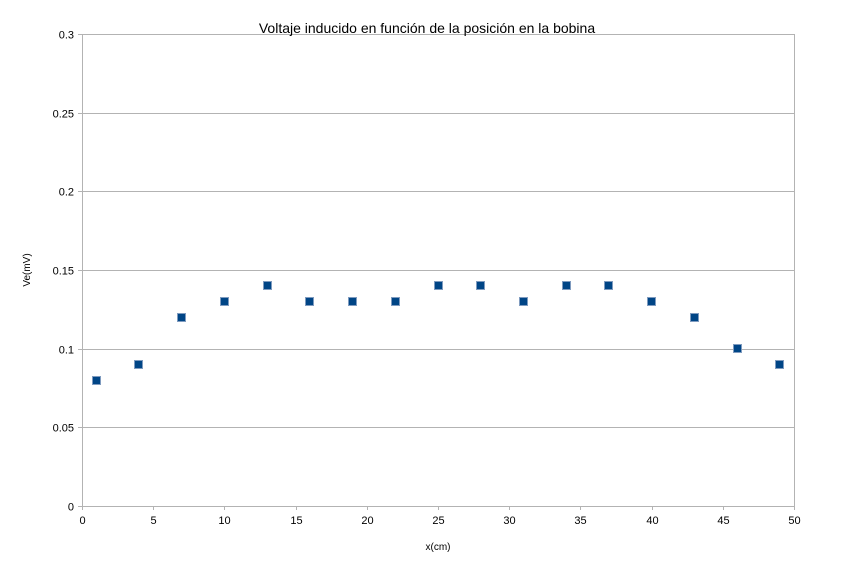  What do you see at coordinates (66, 193) in the screenshot?
I see `y-tick-label: 0.2` at bounding box center [66, 193].